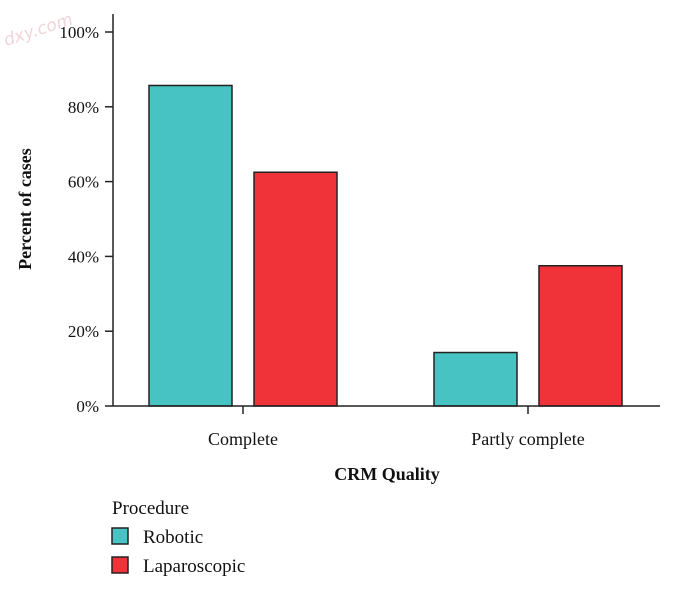 The image size is (674, 590). What do you see at coordinates (173, 537) in the screenshot?
I see `legend-label-robotic: Robotic` at bounding box center [173, 537].